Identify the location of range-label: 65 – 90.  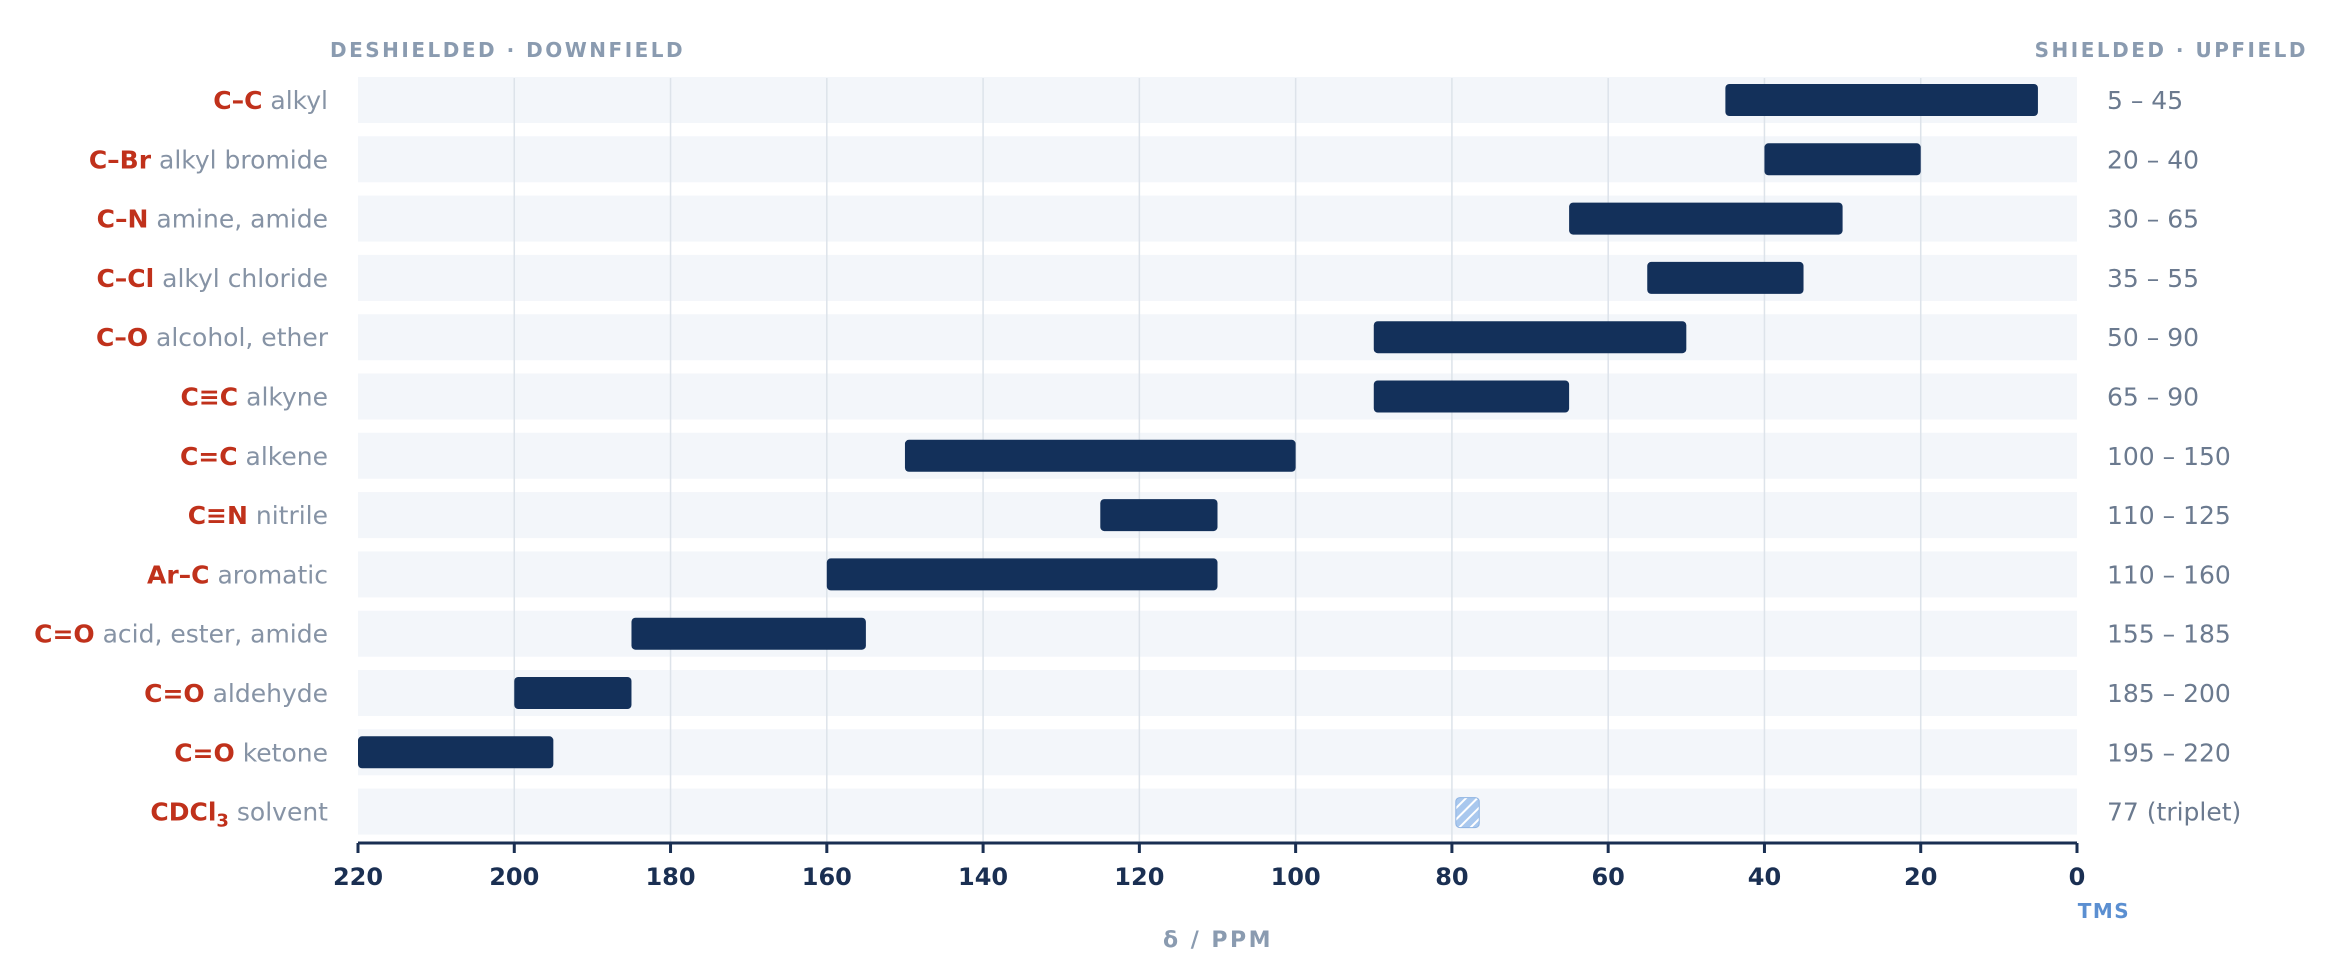
(2153, 397).